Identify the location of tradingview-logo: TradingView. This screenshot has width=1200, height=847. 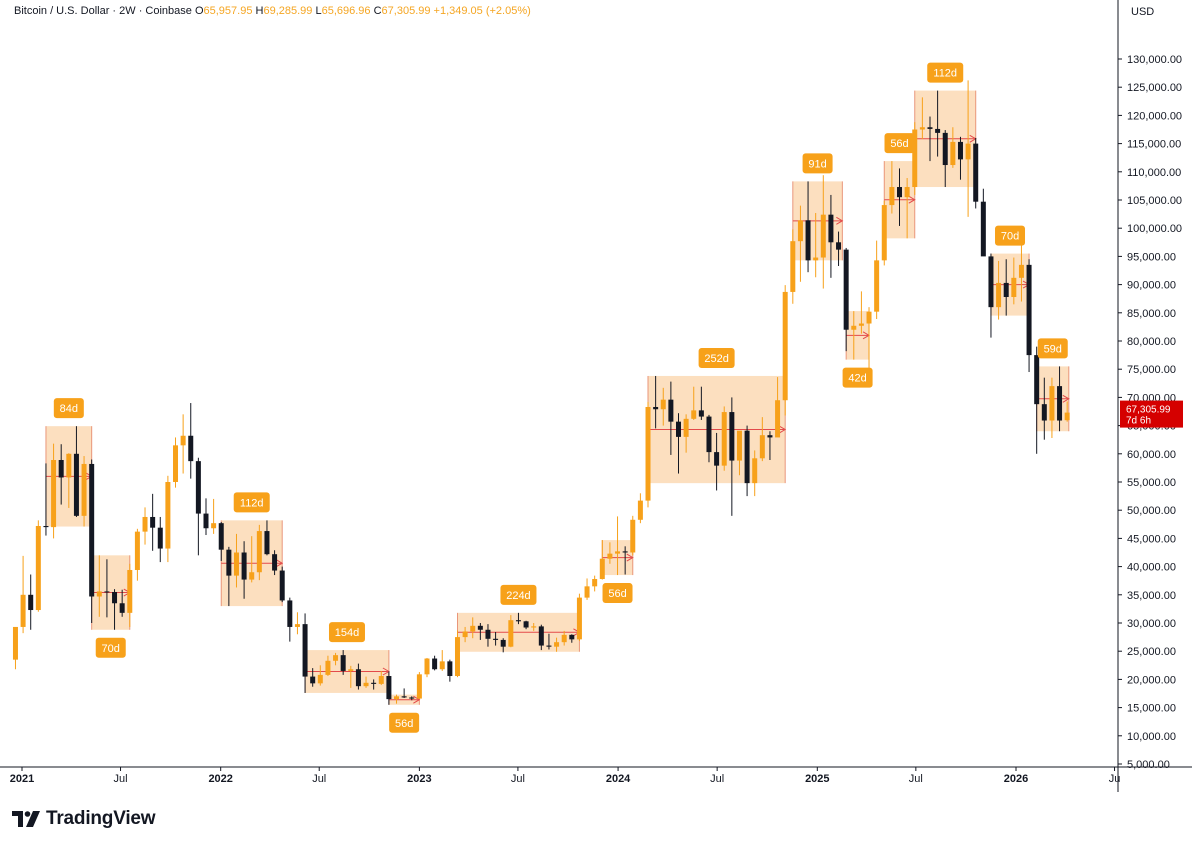
(84, 819).